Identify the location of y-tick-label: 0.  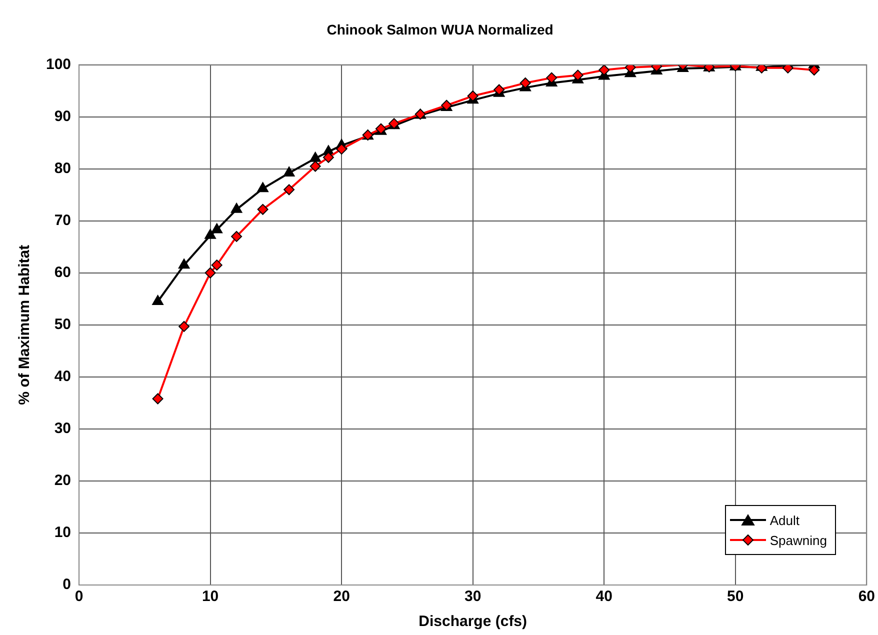
(67, 585).